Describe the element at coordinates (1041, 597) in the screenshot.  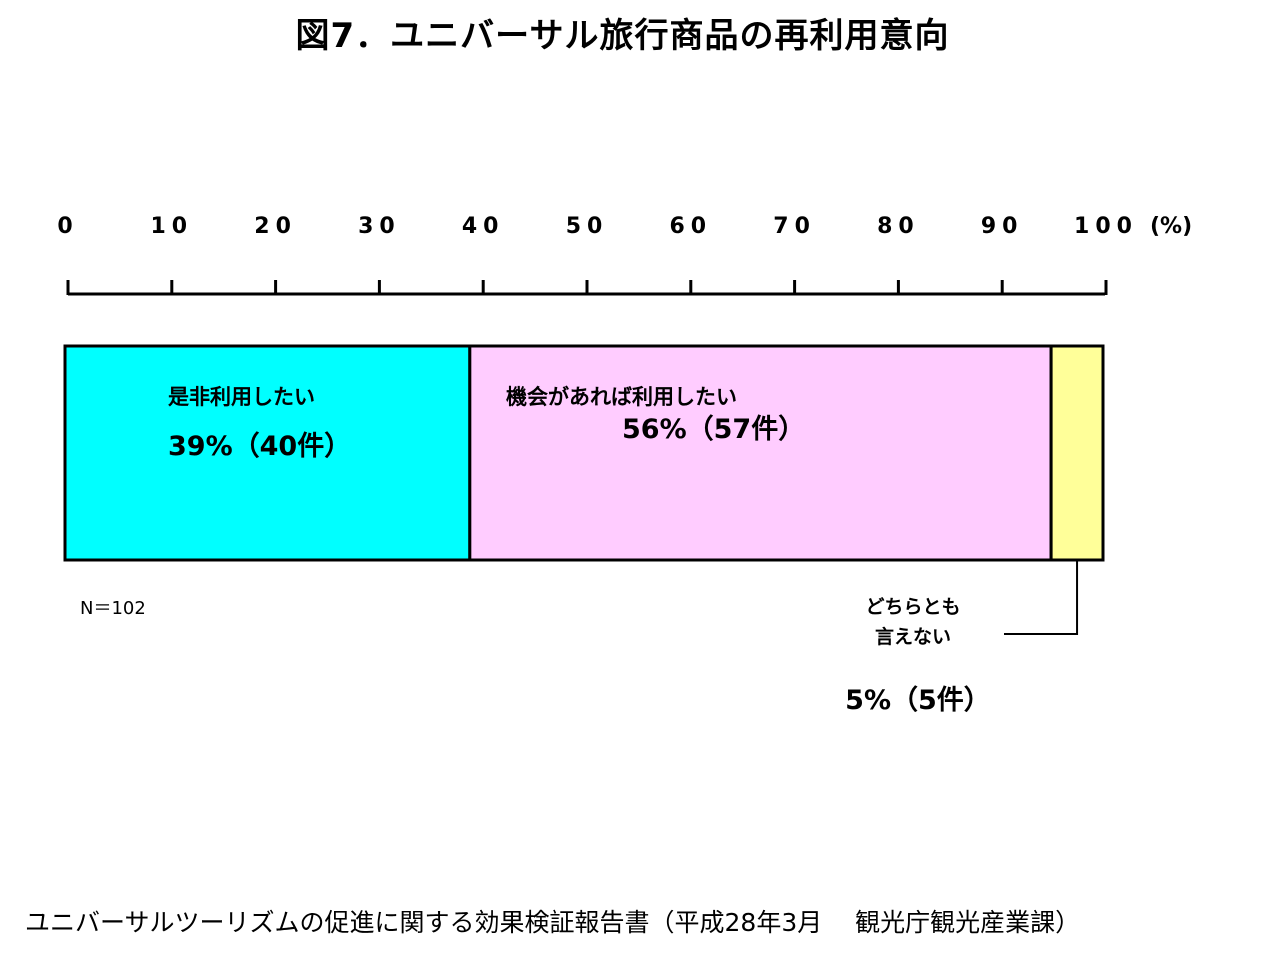
I see `callout-line` at that location.